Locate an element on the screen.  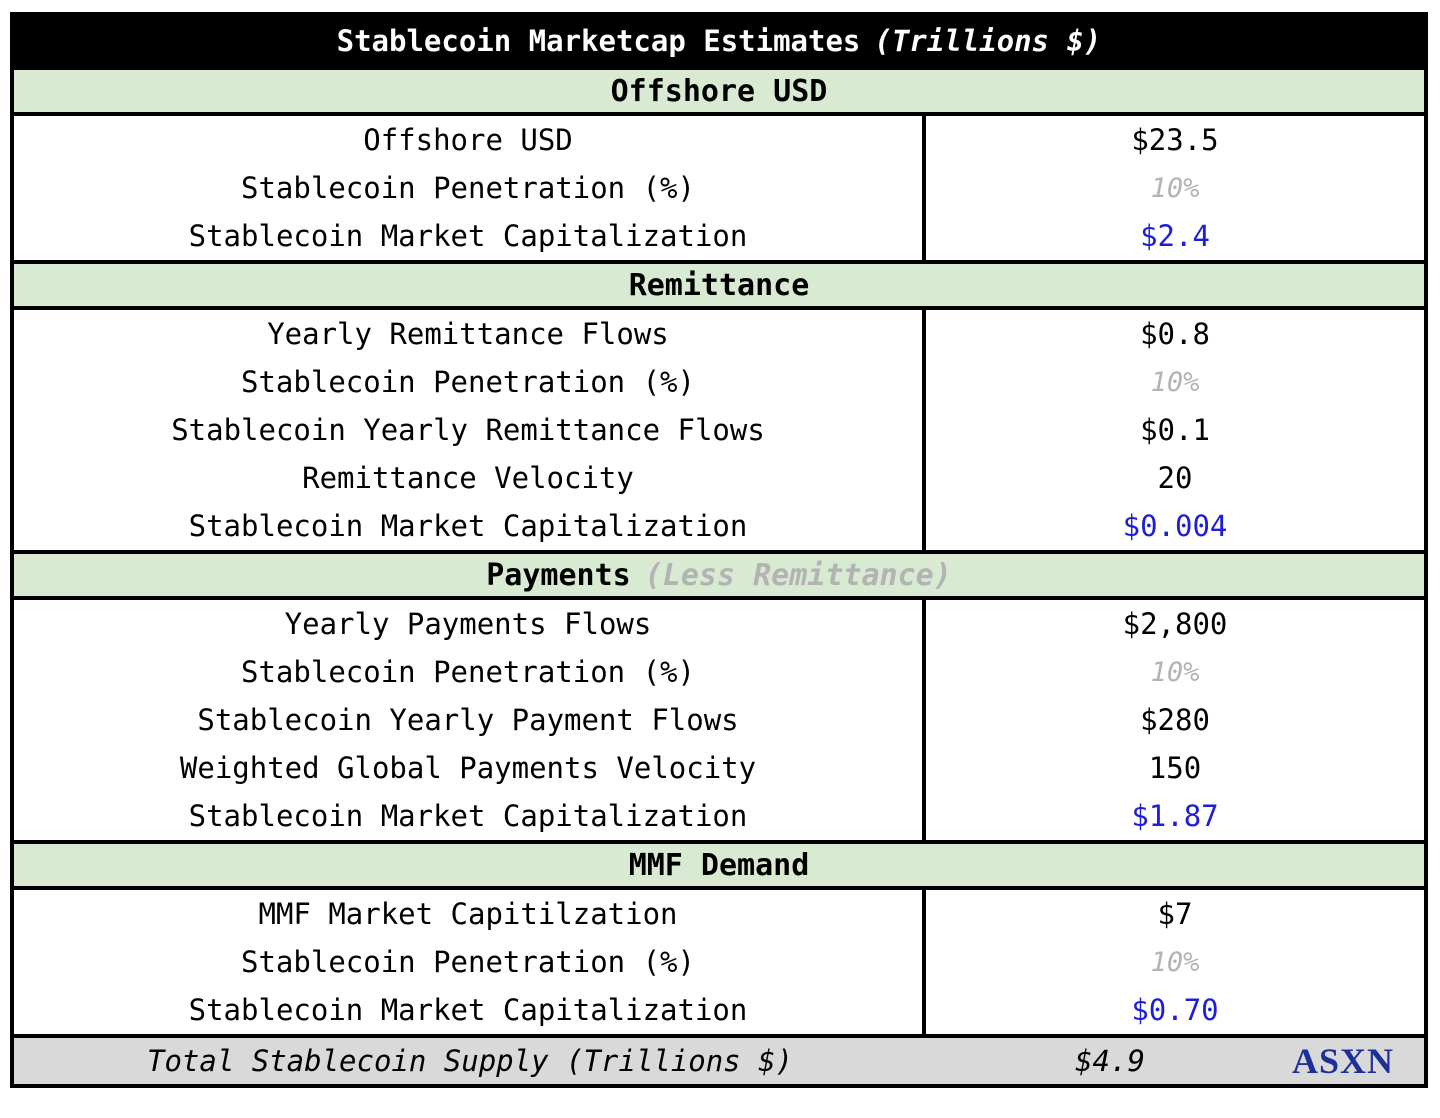
row-value: $2.4 is located at coordinates (1175, 236).